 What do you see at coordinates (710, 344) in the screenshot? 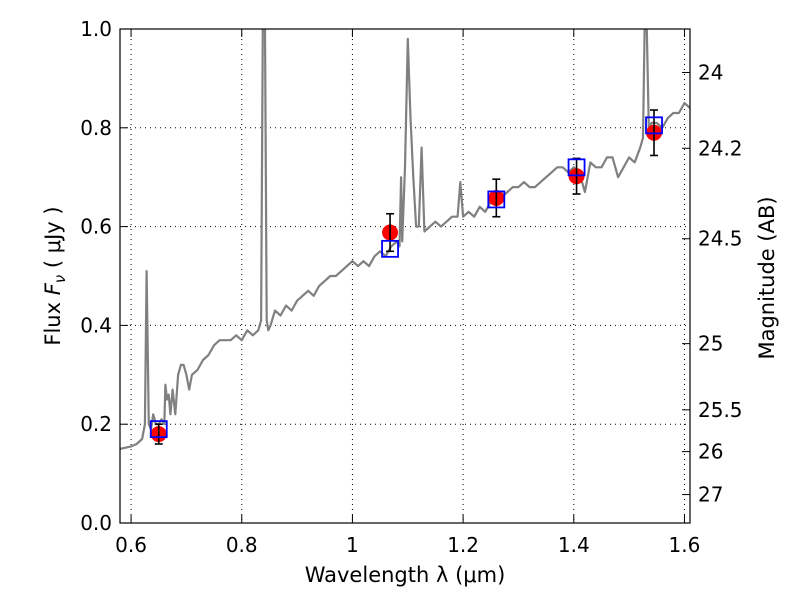
I see `magnitude-tick-label: 25` at bounding box center [710, 344].